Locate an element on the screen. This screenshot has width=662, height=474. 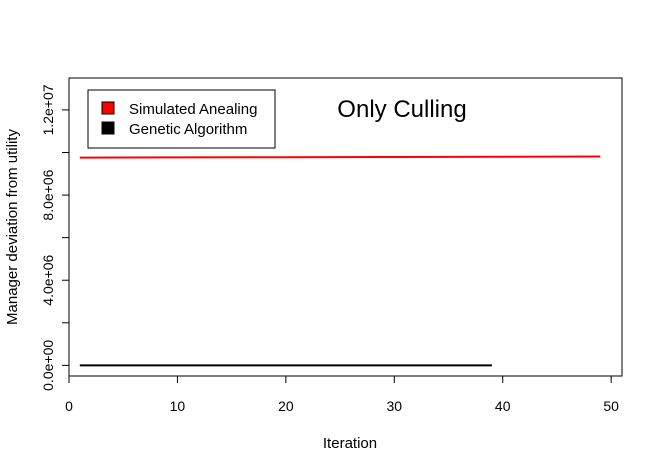
x-tick-label: 20 is located at coordinates (286, 406).